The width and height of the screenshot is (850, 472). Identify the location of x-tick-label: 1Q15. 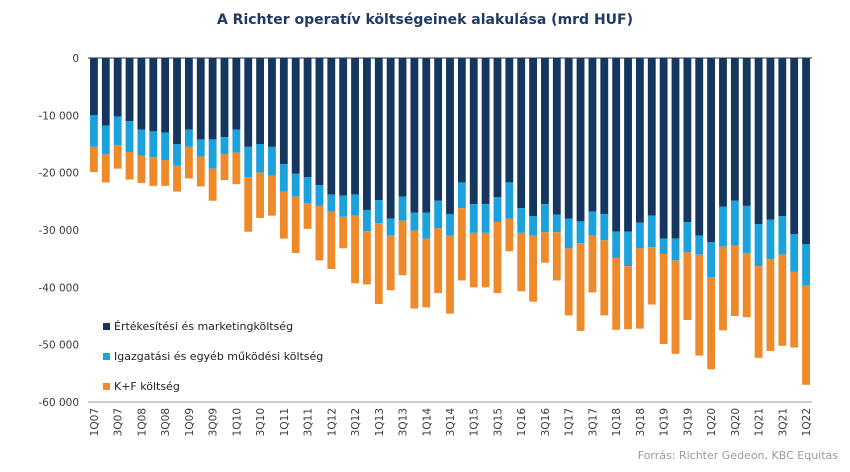
(475, 422).